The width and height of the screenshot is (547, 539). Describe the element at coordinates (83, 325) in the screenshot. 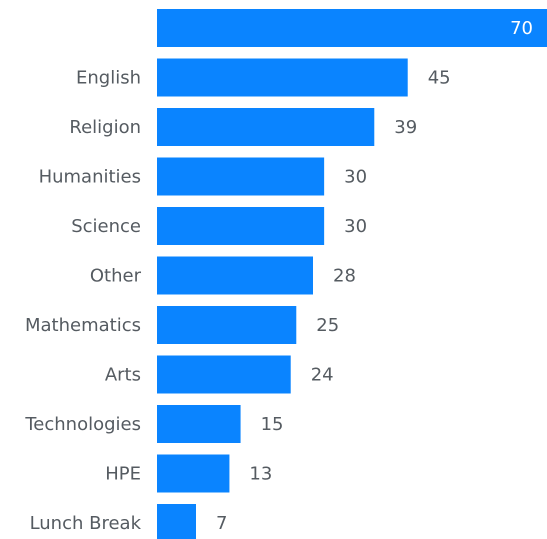

I see `category-label: Mathematics` at that location.